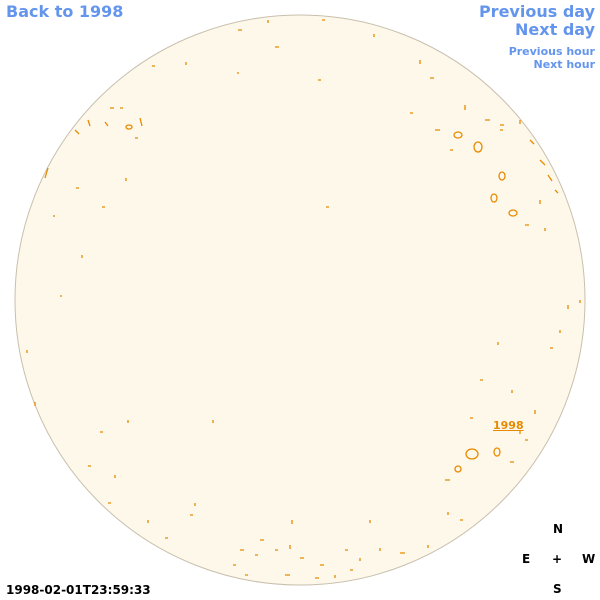 The image size is (600, 600). What do you see at coordinates (526, 559) in the screenshot?
I see `compass-east: E` at bounding box center [526, 559].